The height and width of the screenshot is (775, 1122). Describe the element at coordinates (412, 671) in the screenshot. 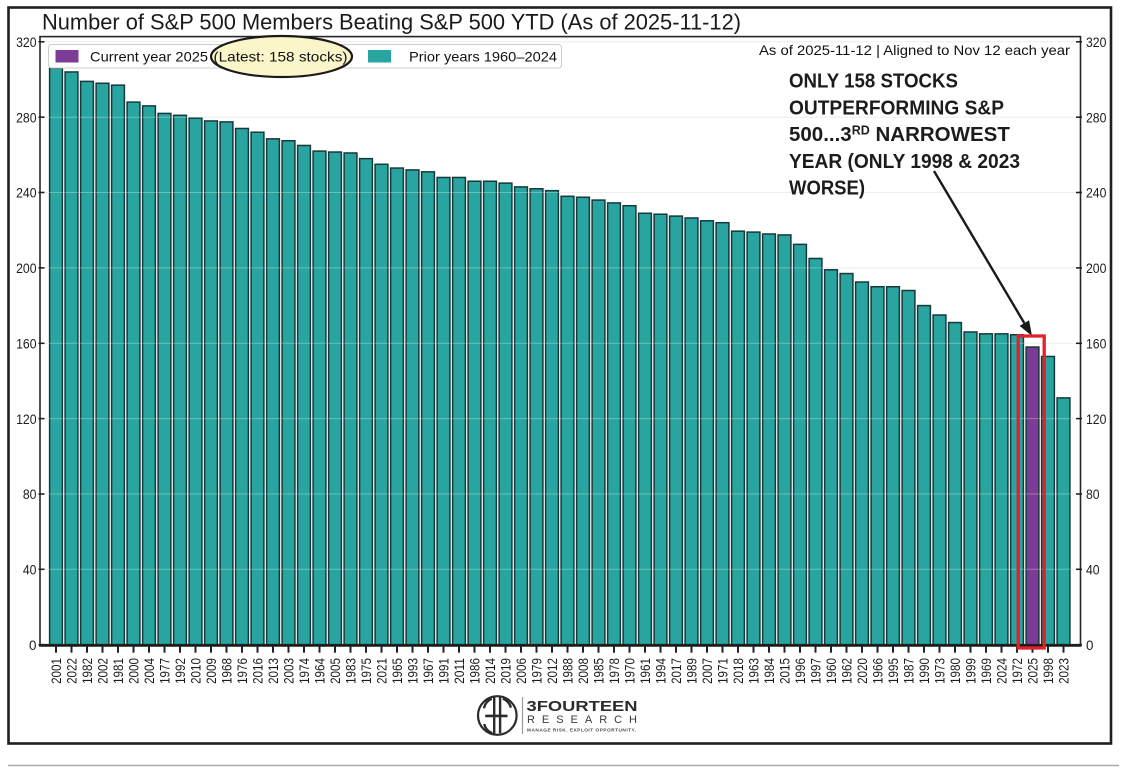

I see `svg-text: 1993` at that location.